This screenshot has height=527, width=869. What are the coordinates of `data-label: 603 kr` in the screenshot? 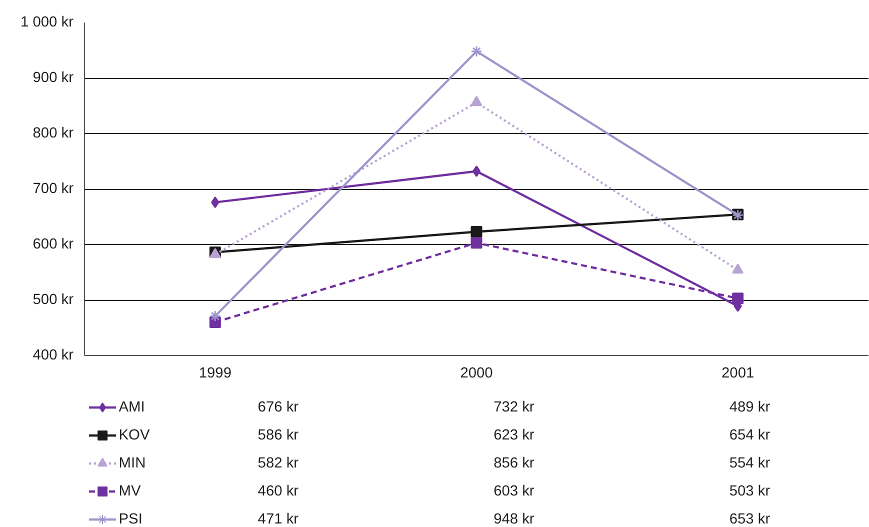 It's located at (514, 492).